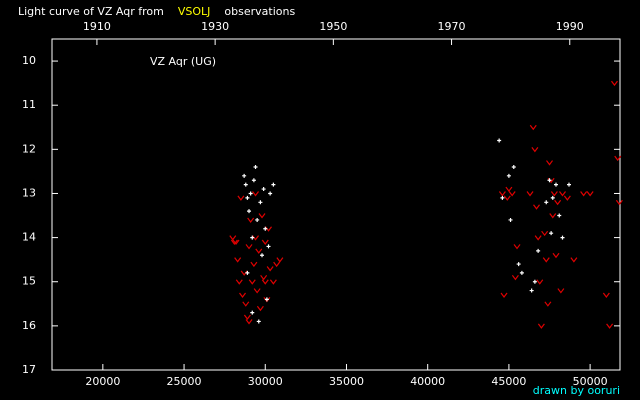 Image resolution: width=640 pixels, height=400 pixels. Describe the element at coordinates (346, 381) in the screenshot. I see `x-tick-label: 35000` at that location.